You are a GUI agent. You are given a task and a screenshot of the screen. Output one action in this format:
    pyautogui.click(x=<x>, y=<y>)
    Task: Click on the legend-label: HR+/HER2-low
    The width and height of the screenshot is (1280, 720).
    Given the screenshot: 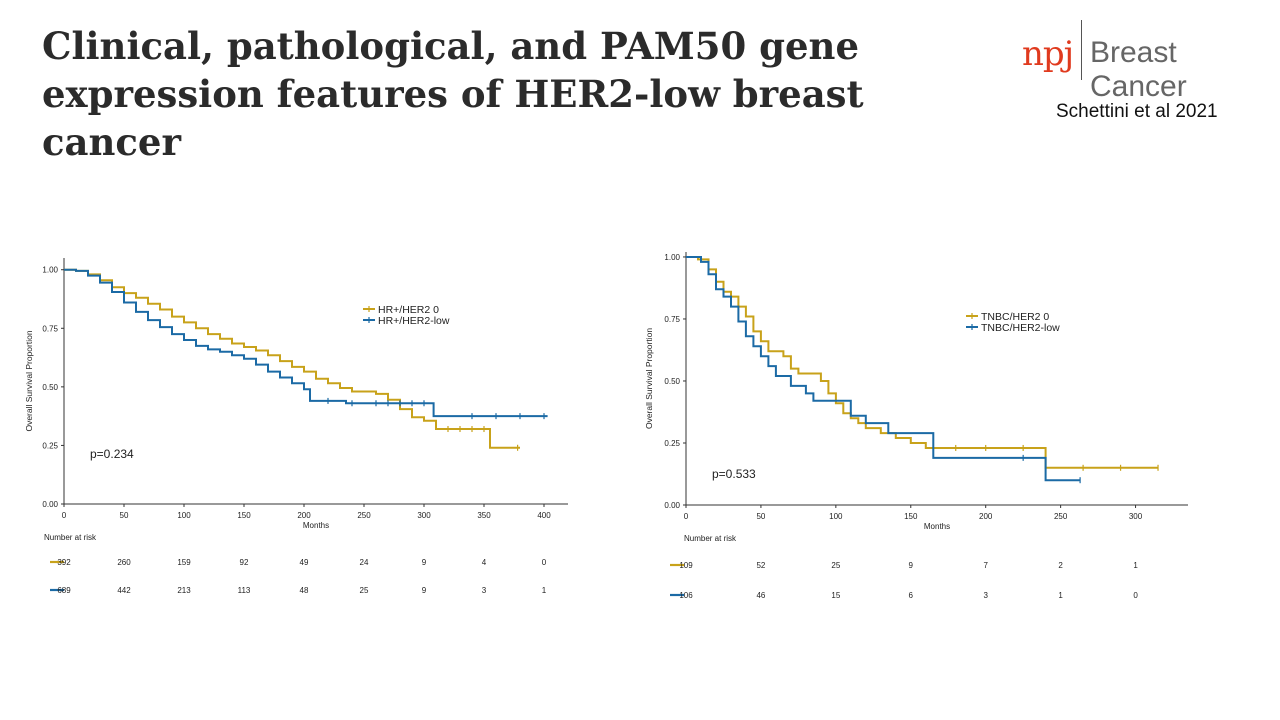 What is the action you would take?
    pyautogui.click(x=414, y=321)
    